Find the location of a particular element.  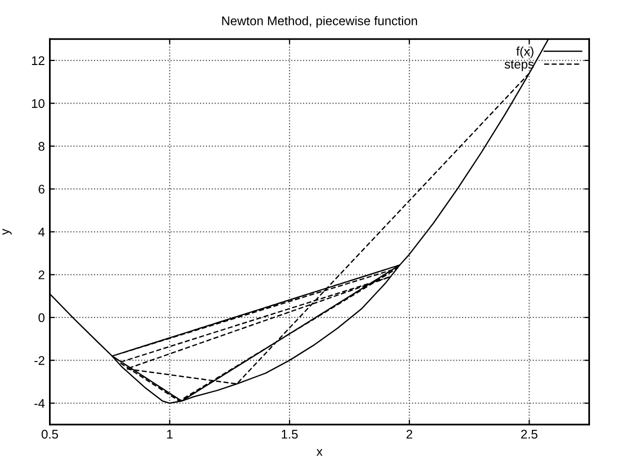

x-tick-label: 0.5 is located at coordinates (50, 434).